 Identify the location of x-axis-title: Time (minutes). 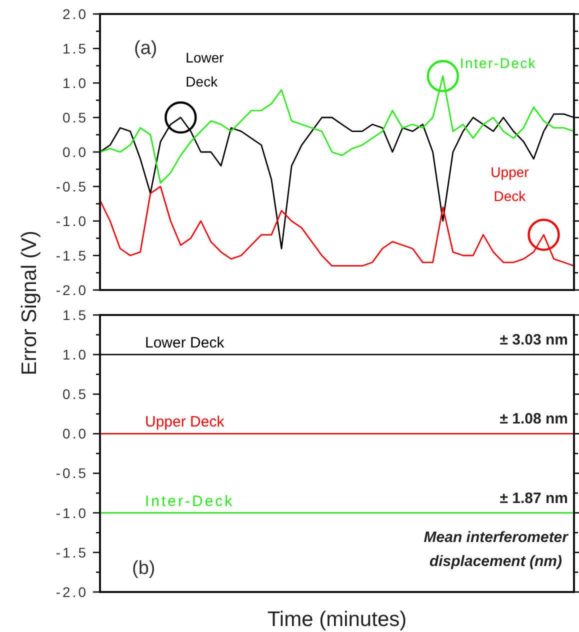
(337, 619).